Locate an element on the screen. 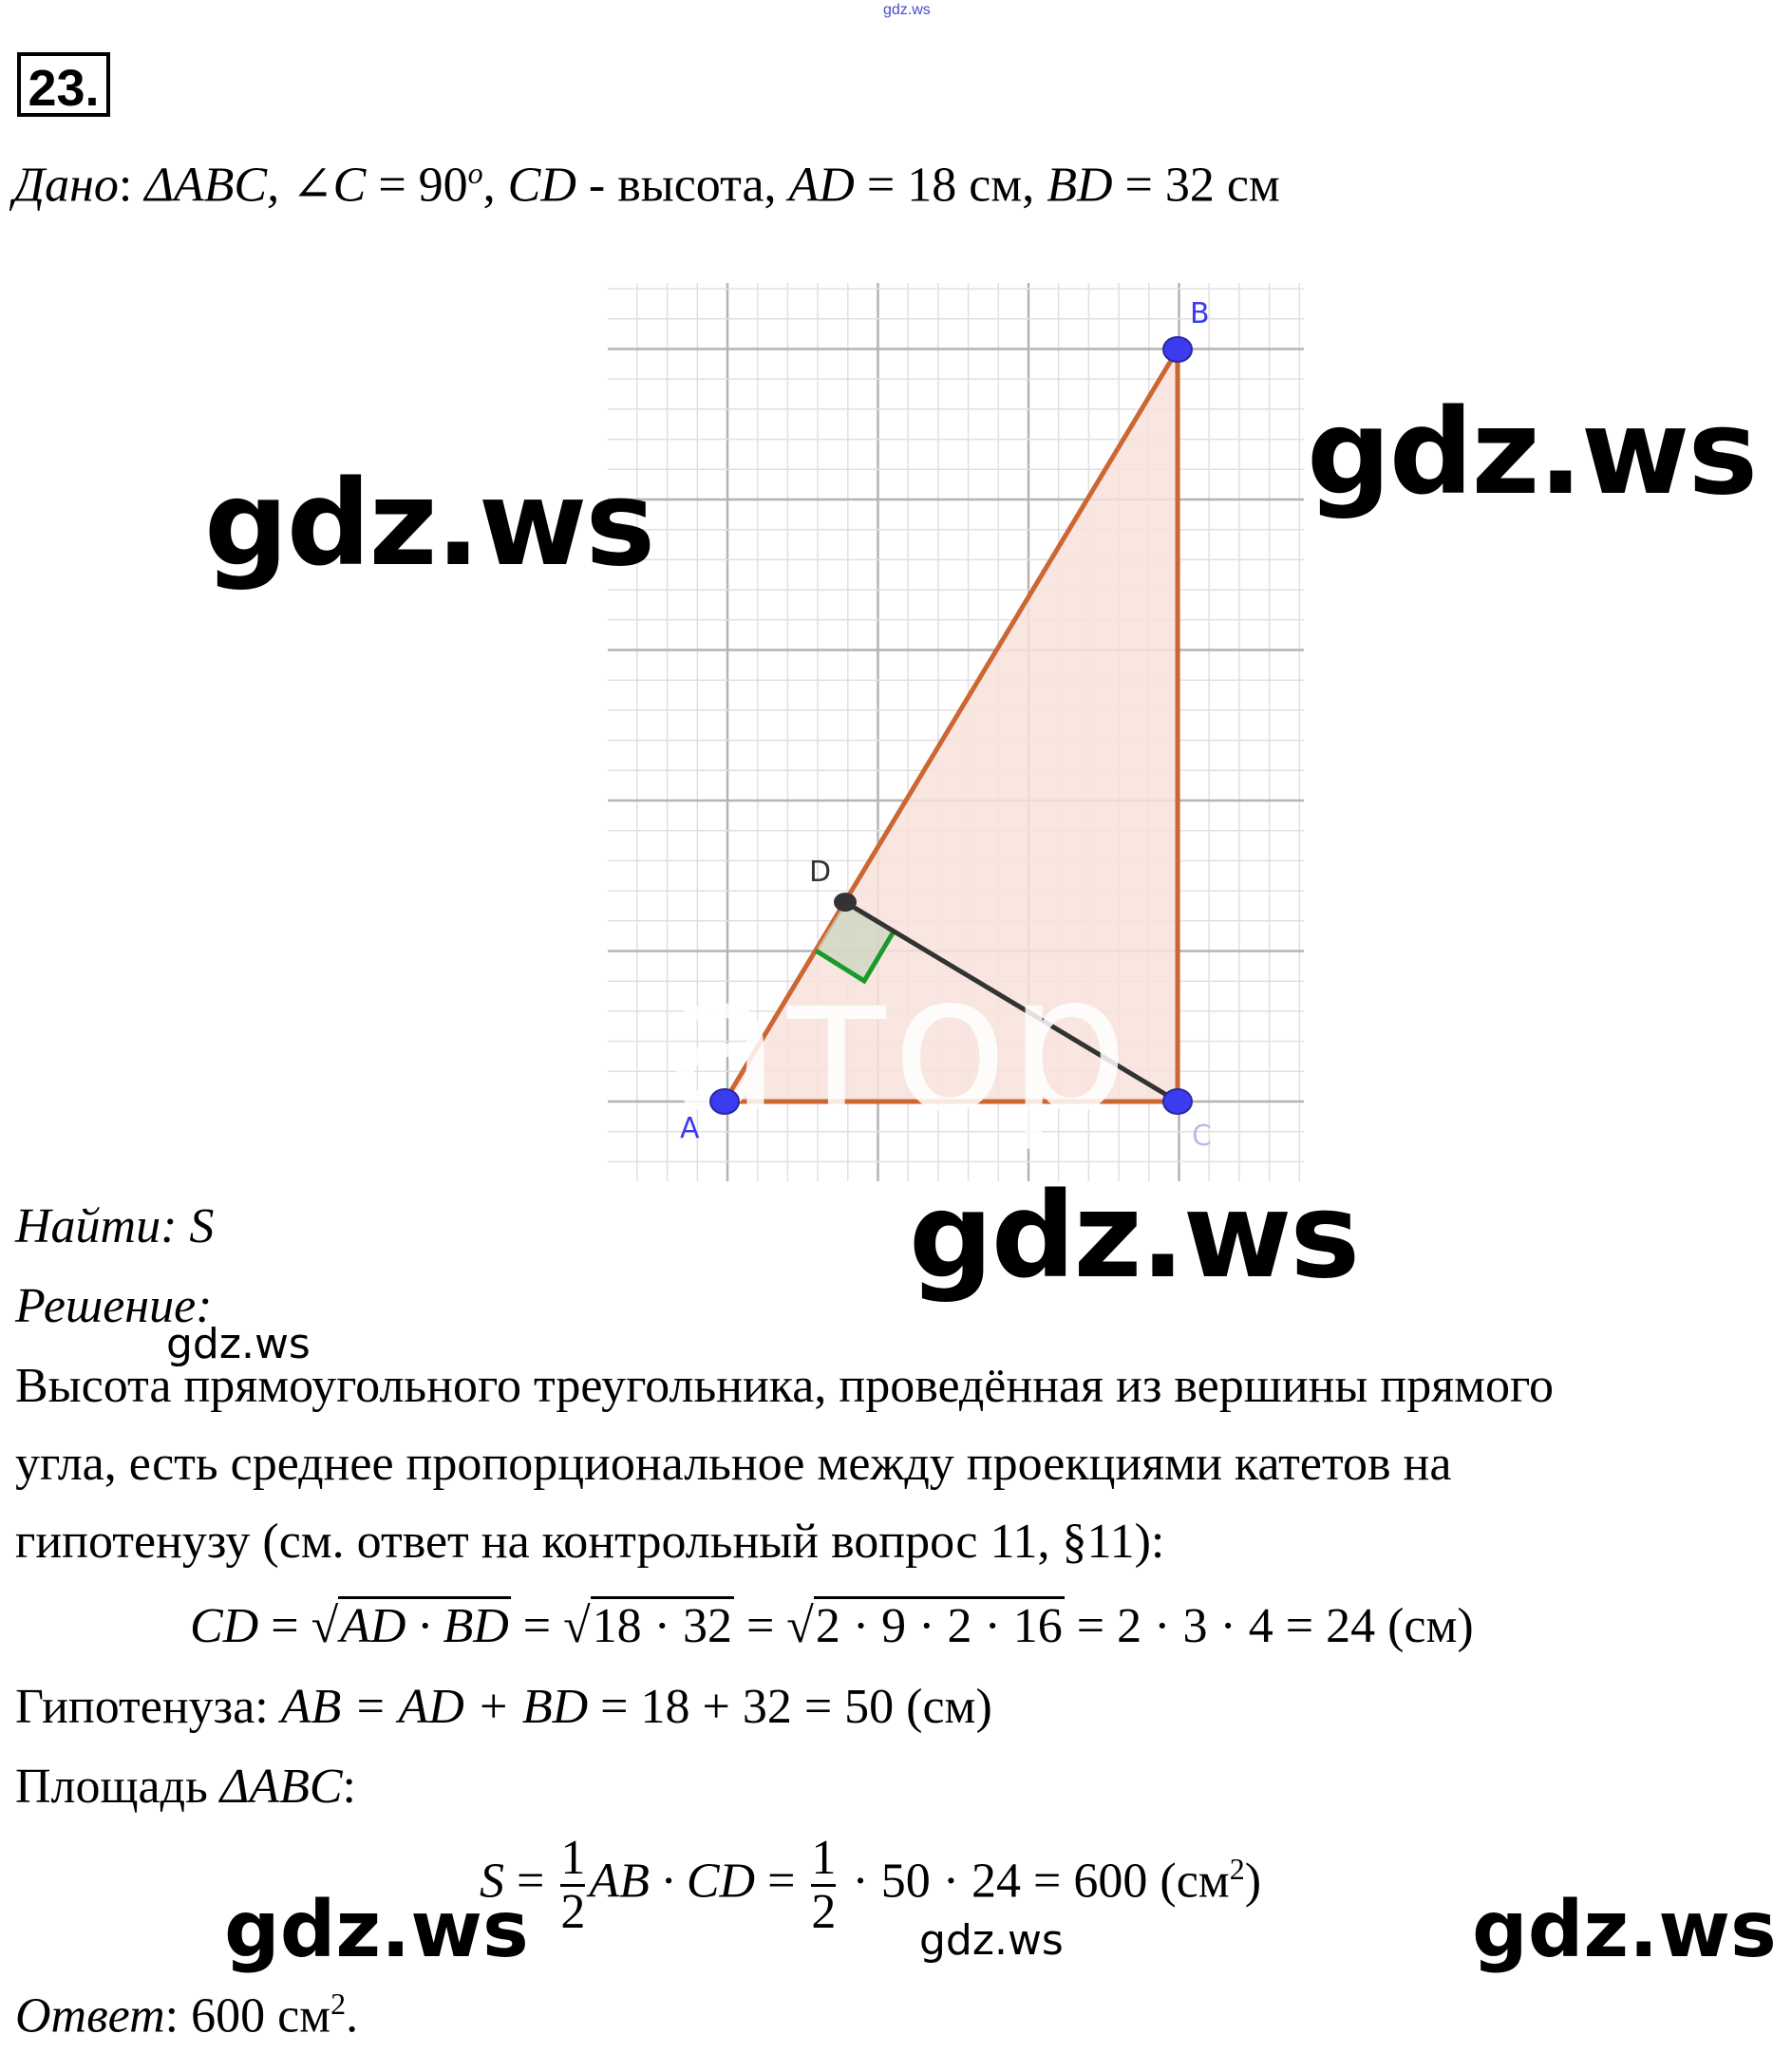 This screenshot has height=2053, width=1792. text: AB = AD + BD is located at coordinates (434, 1707).